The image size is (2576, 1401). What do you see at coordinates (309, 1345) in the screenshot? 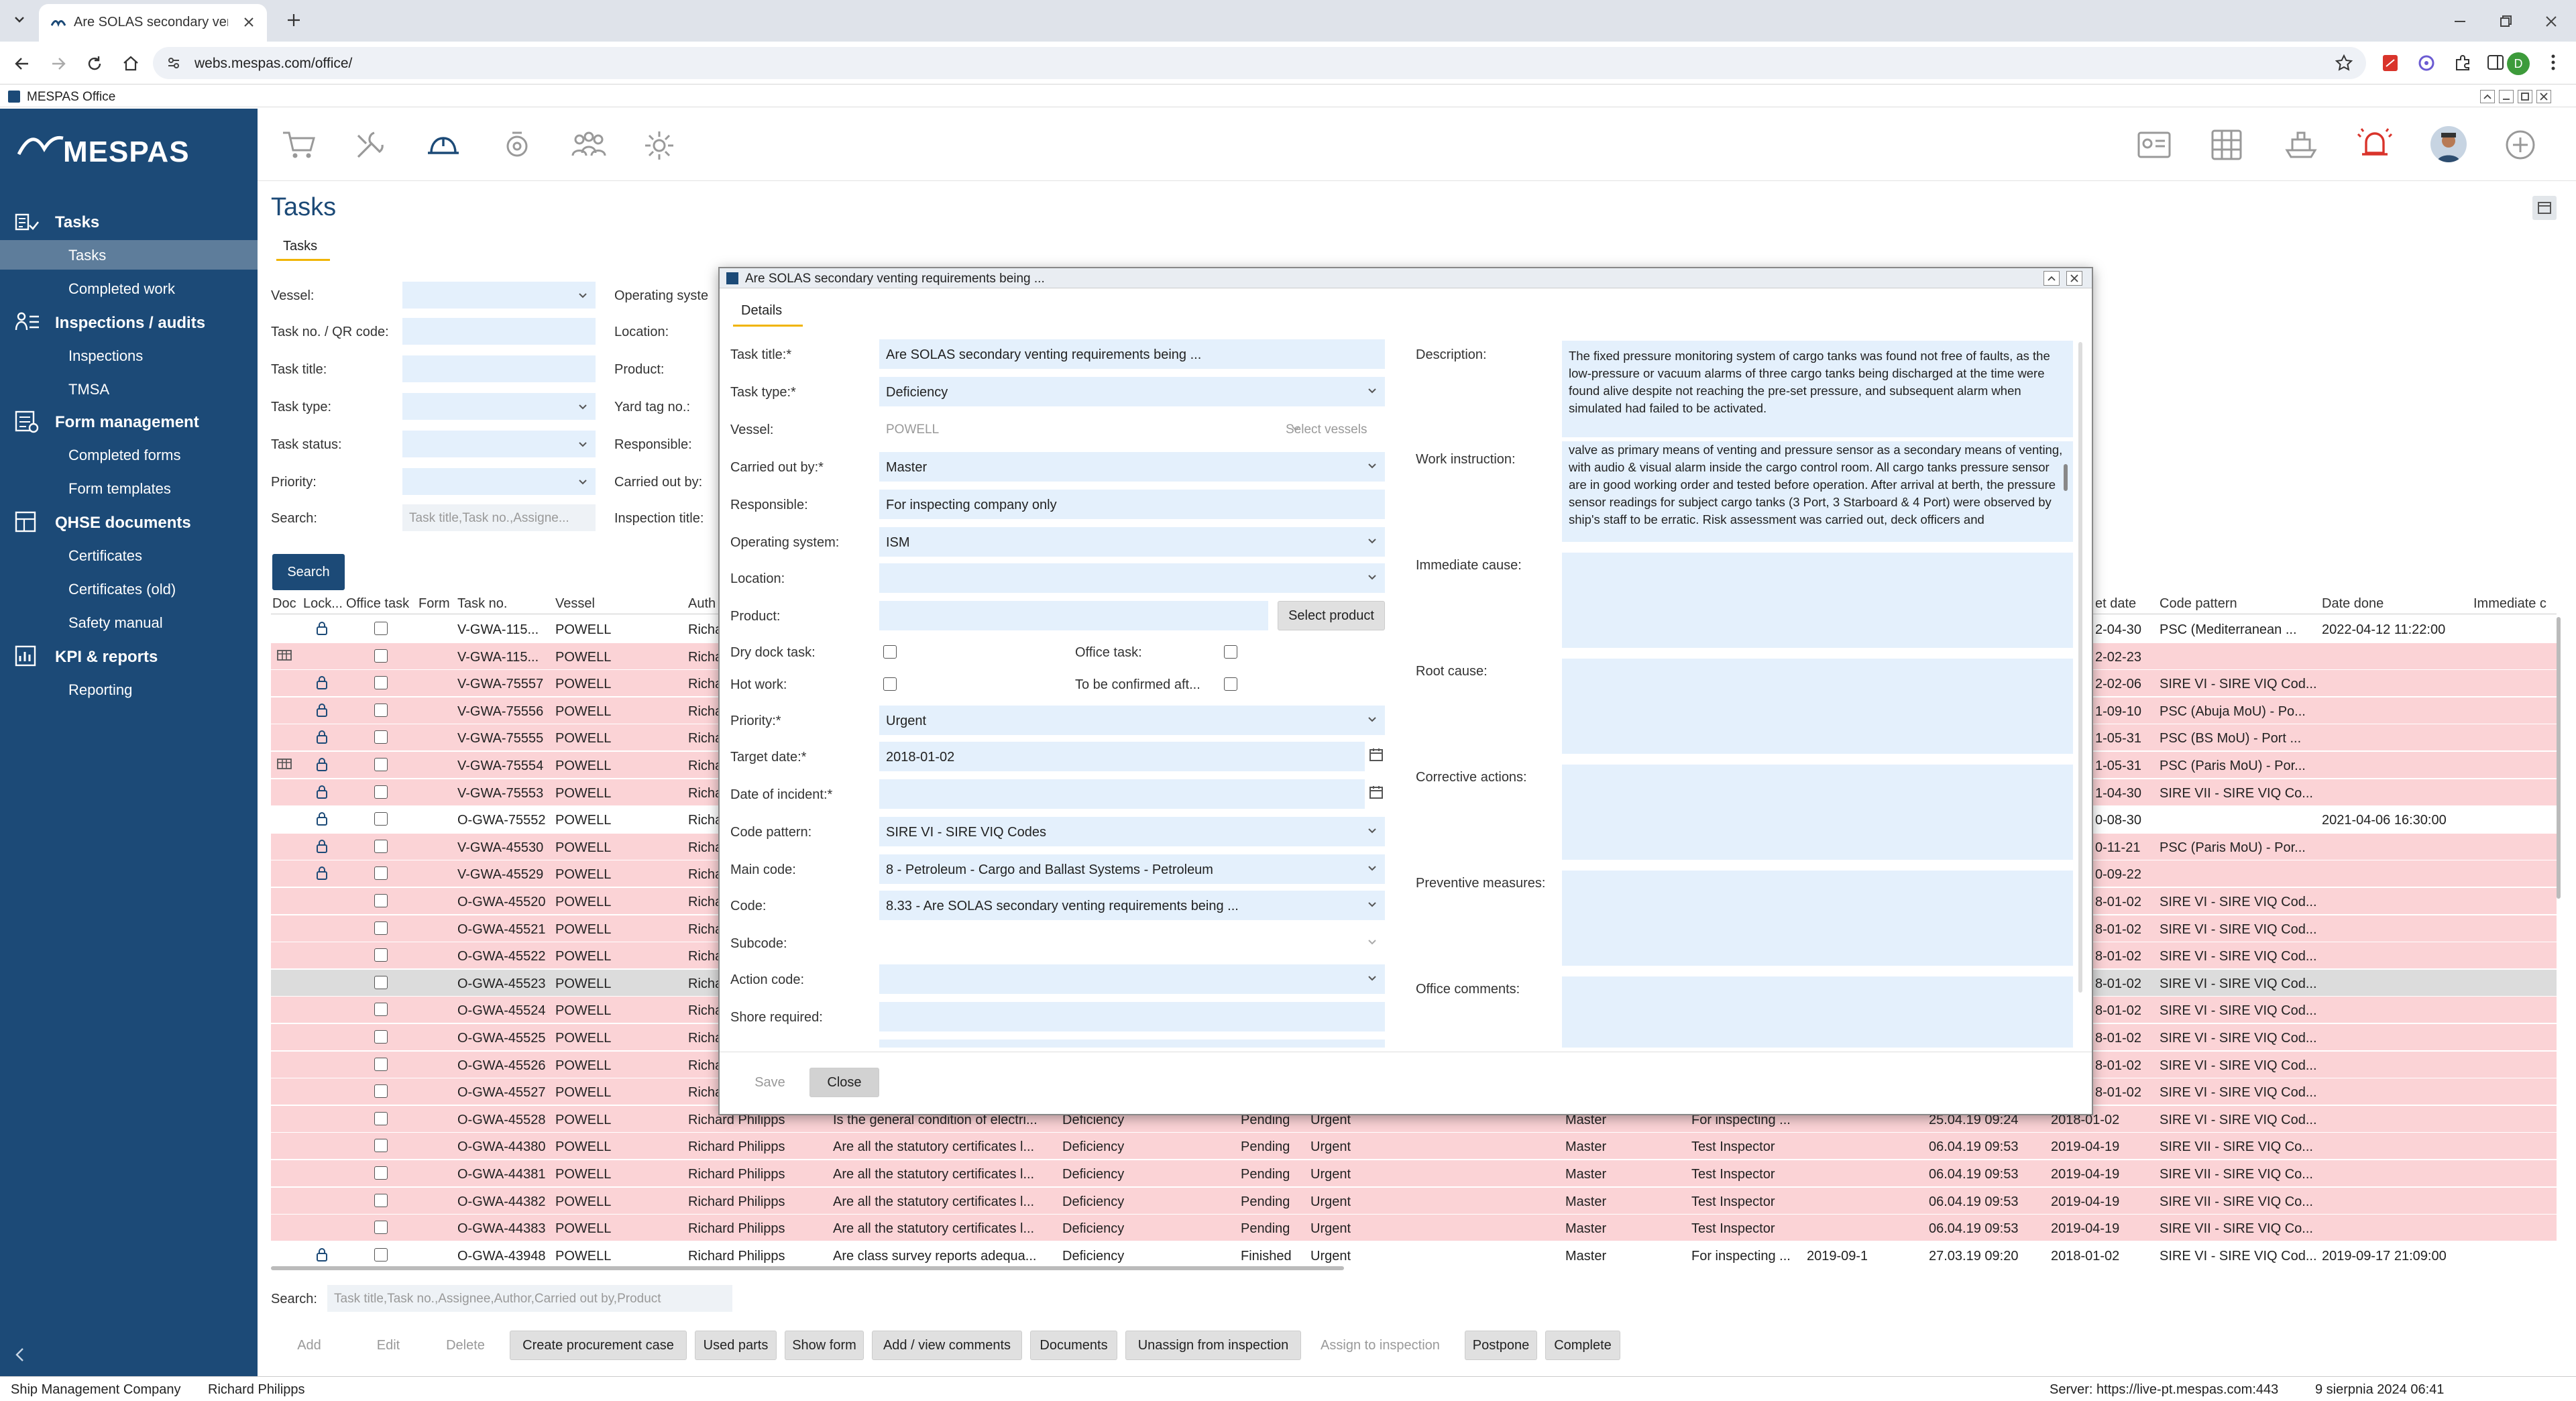
I see `add-button: Add` at bounding box center [309, 1345].